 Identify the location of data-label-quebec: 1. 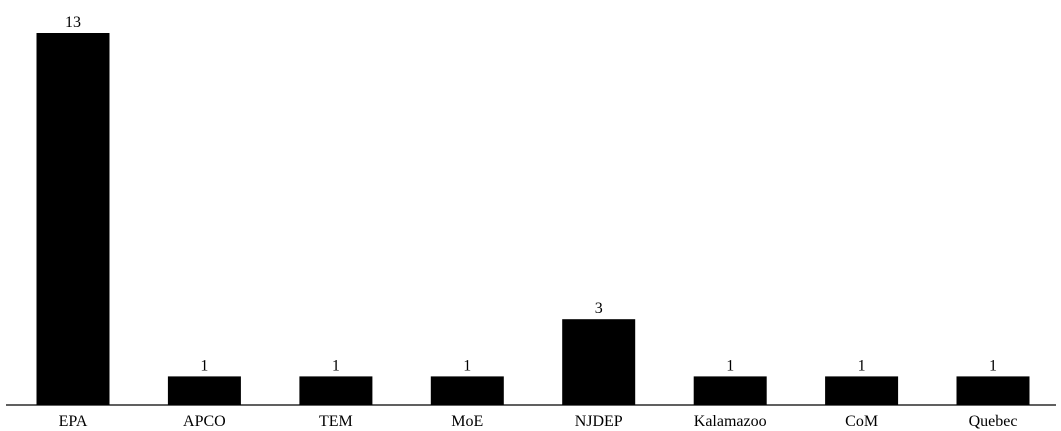
(993, 365).